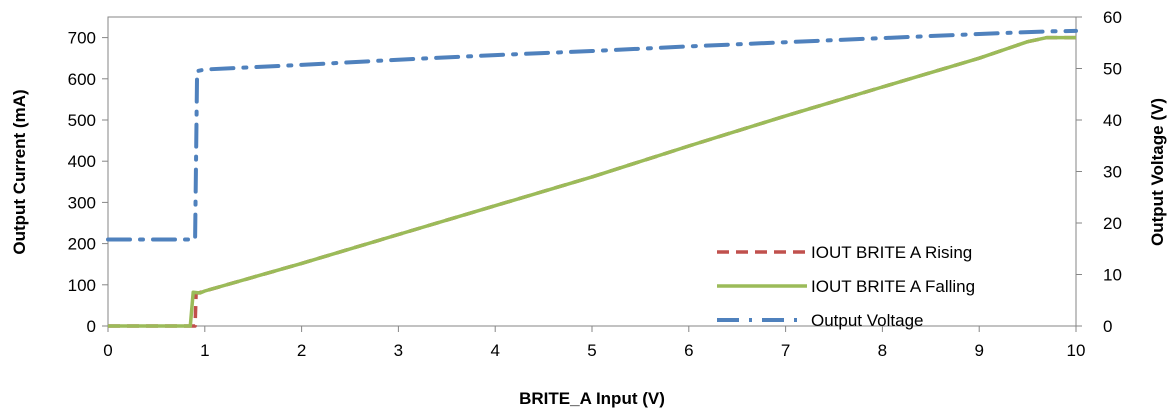  Describe the element at coordinates (592, 398) in the screenshot. I see `x-axis-title: BRITE_A Input (V)` at that location.